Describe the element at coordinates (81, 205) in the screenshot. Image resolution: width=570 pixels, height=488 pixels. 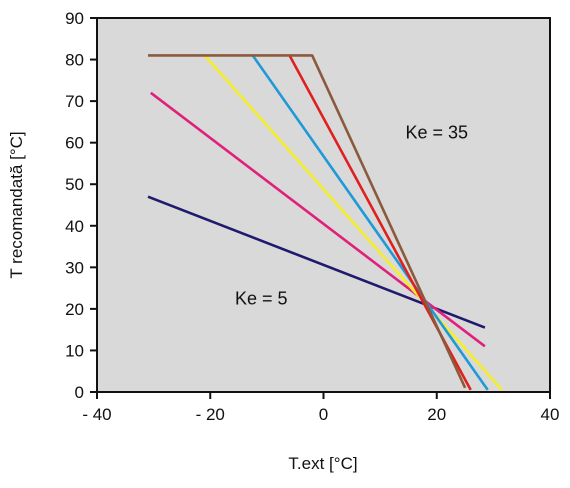
I see `y-axis: 0 10 20 30 40 50 60 70 80 90` at that location.